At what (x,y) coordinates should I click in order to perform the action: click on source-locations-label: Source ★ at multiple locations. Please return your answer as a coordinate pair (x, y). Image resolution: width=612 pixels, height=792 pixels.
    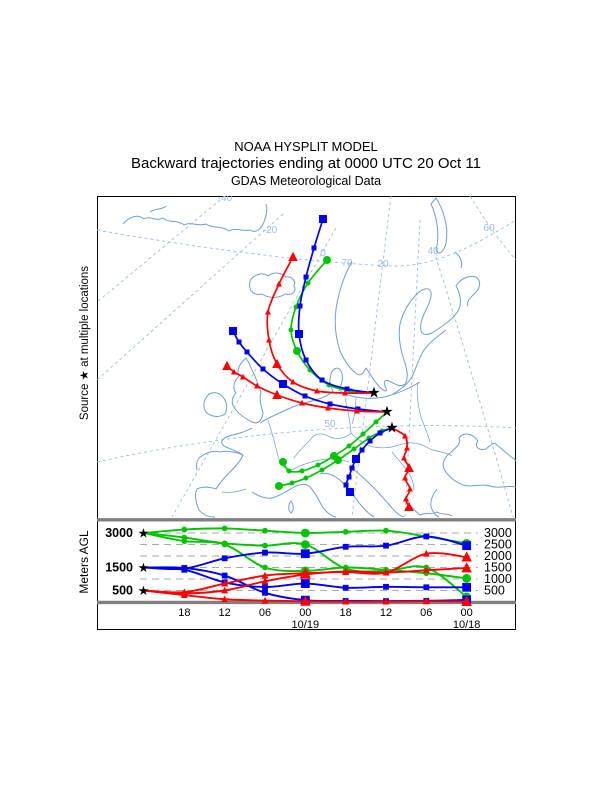
    Looking at the image, I should click on (85, 343).